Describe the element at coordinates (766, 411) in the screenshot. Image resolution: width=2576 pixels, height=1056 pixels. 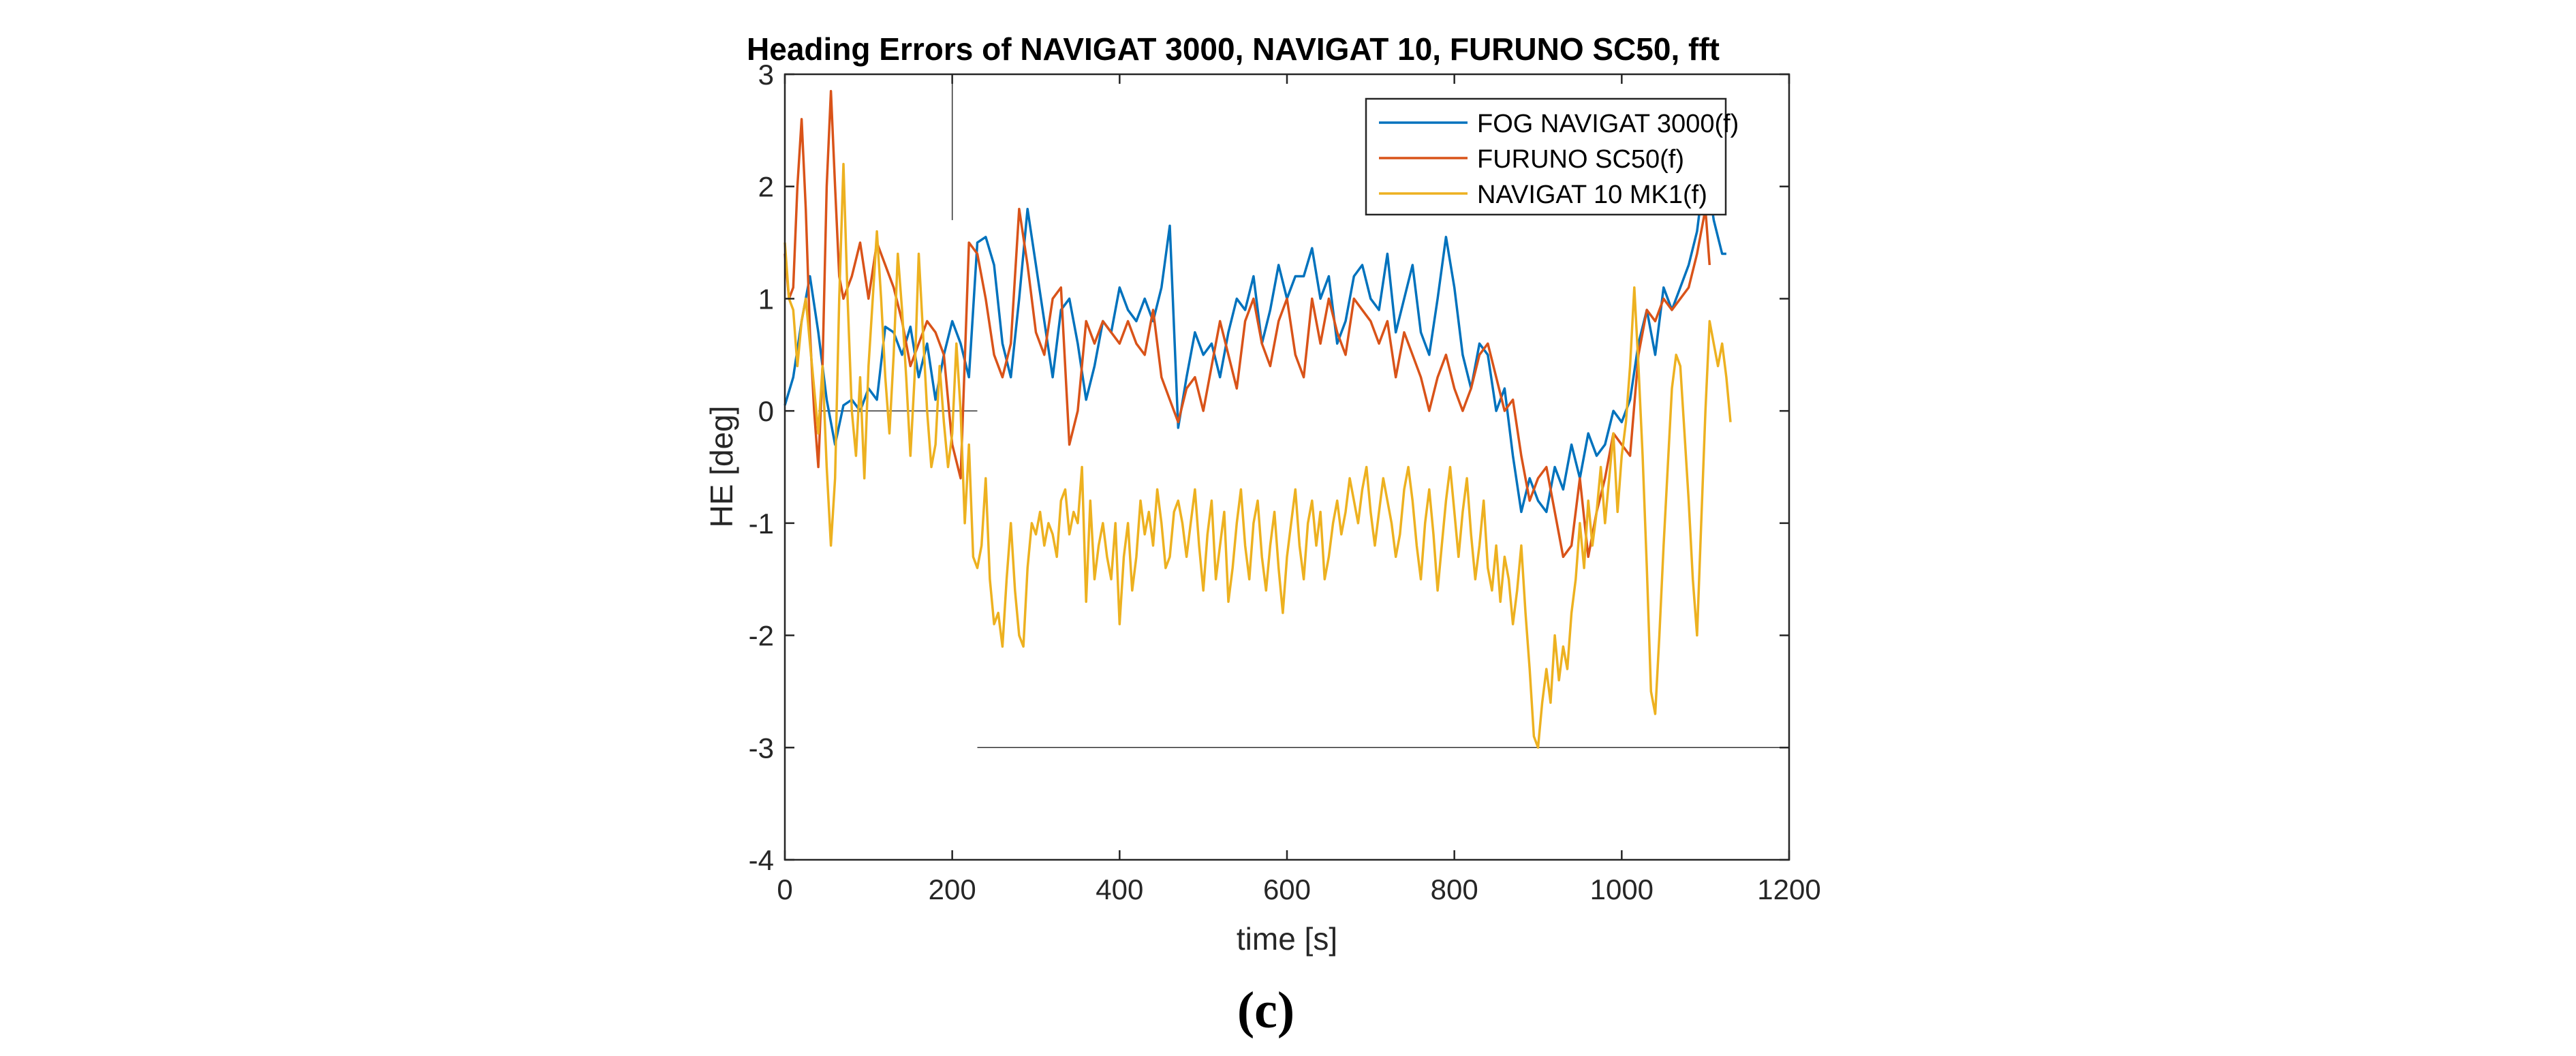
I see `y-tick-label: 0` at that location.